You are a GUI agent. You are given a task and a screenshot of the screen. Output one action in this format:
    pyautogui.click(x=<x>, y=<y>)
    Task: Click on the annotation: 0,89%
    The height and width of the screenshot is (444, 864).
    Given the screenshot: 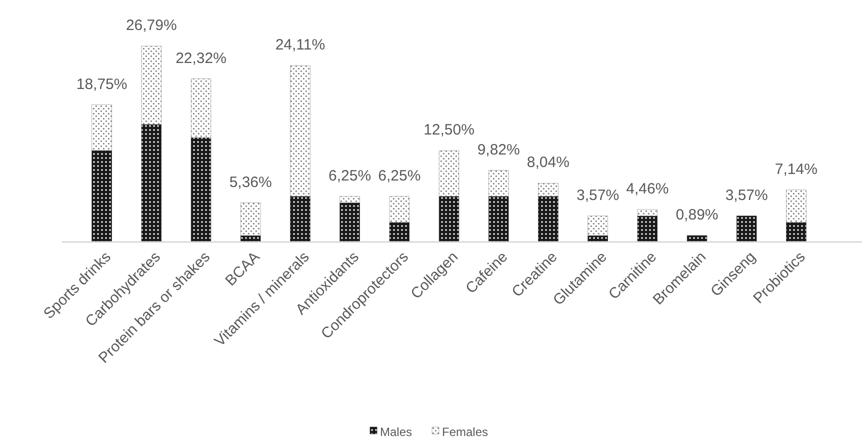 What is the action you would take?
    pyautogui.click(x=697, y=215)
    